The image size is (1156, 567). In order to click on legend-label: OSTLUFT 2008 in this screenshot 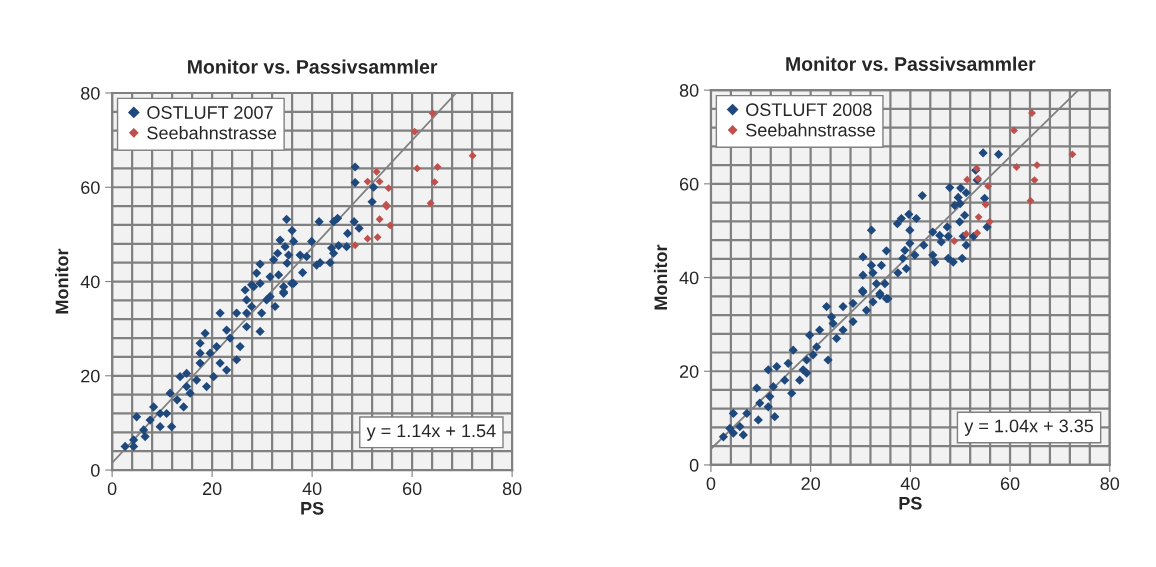, I will do `click(809, 110)`.